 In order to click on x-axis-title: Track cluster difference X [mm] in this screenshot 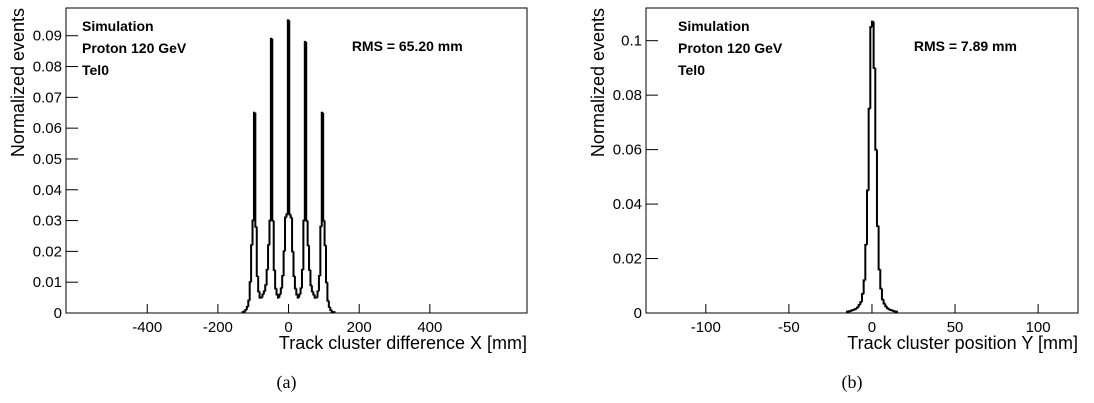, I will do `click(403, 343)`.